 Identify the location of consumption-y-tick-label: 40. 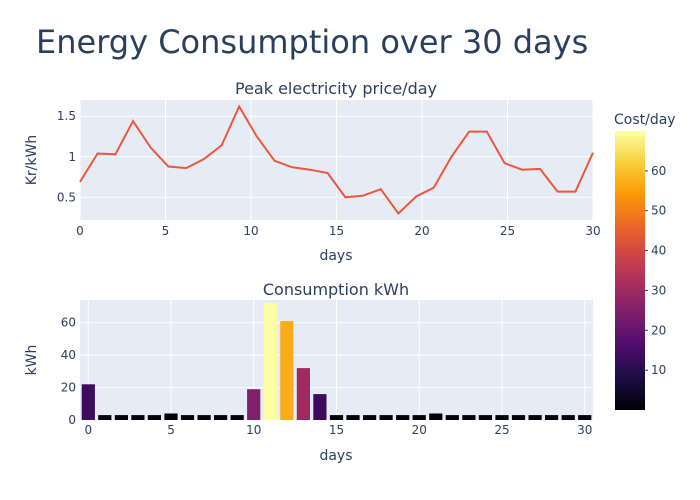
(68, 355).